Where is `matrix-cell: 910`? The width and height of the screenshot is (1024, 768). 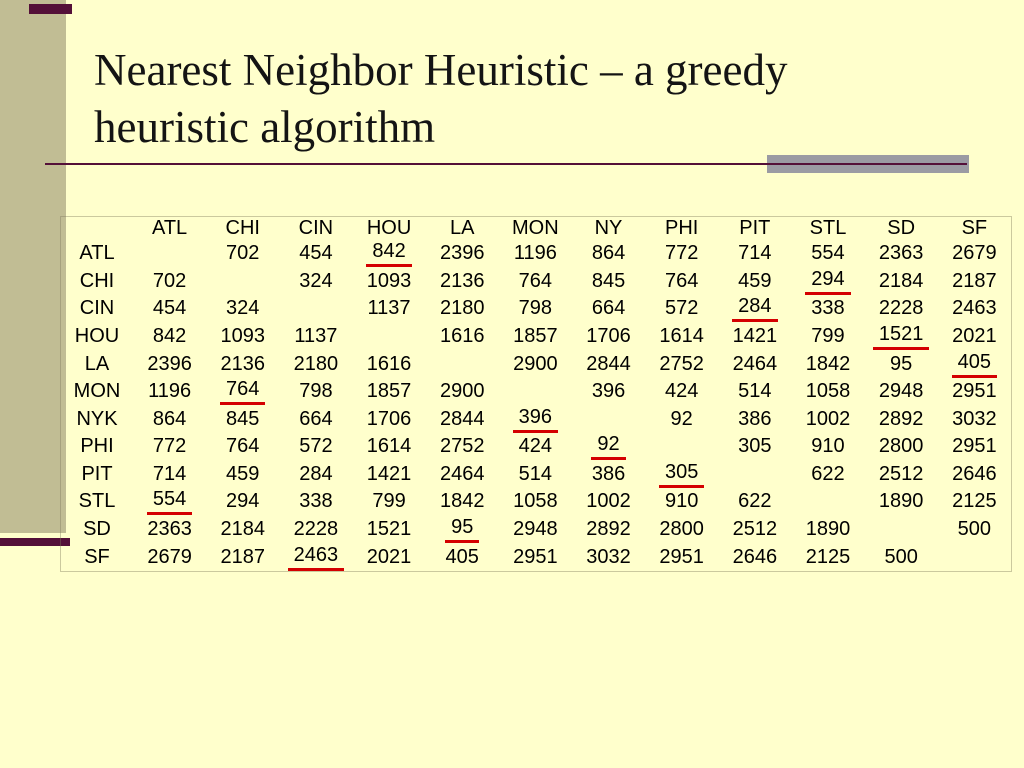
matrix-cell: 910 is located at coordinates (827, 447).